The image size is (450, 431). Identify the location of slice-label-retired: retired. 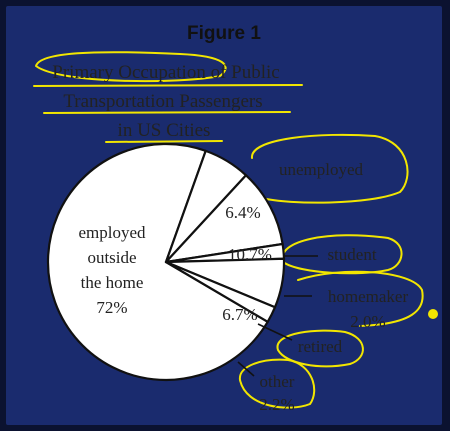
(320, 346).